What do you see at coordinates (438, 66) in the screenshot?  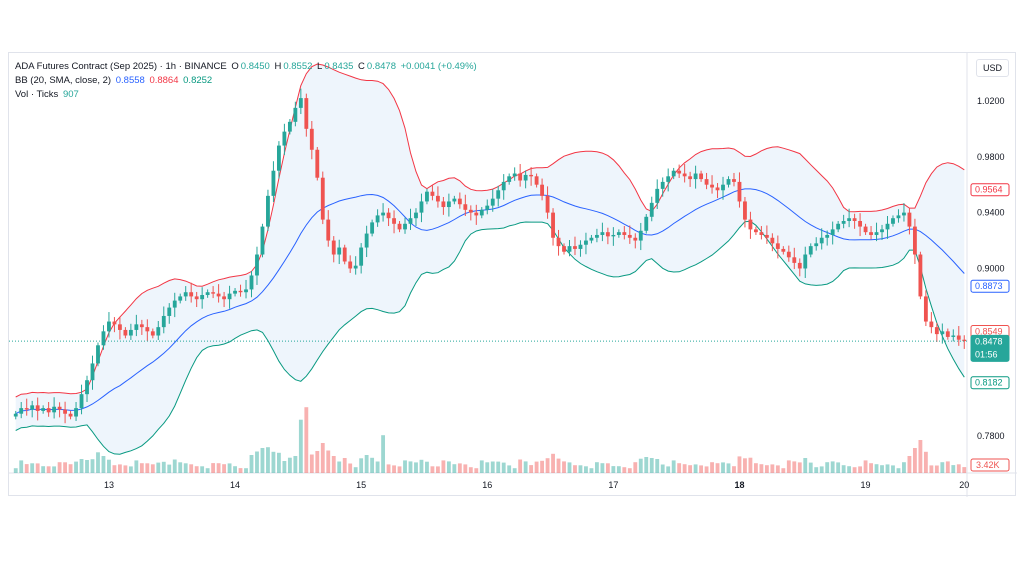 I see `change-value: +0.0041 (+0.49%)` at bounding box center [438, 66].